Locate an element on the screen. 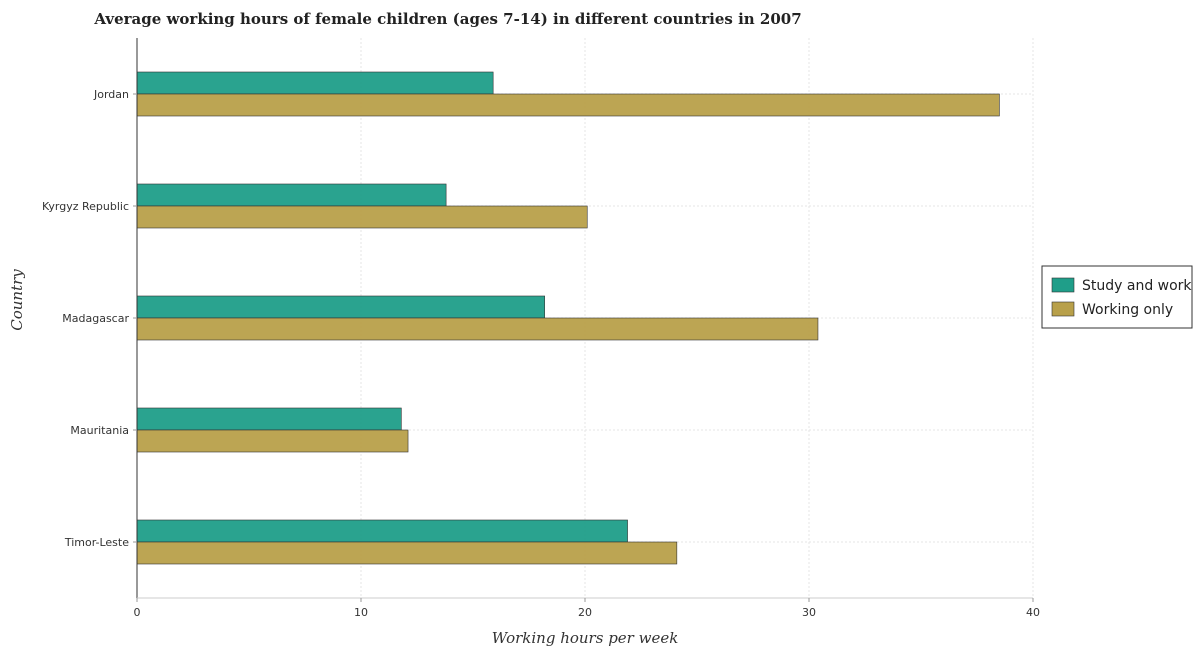  y-tick-label: Kyrgyz Republic is located at coordinates (85, 206).